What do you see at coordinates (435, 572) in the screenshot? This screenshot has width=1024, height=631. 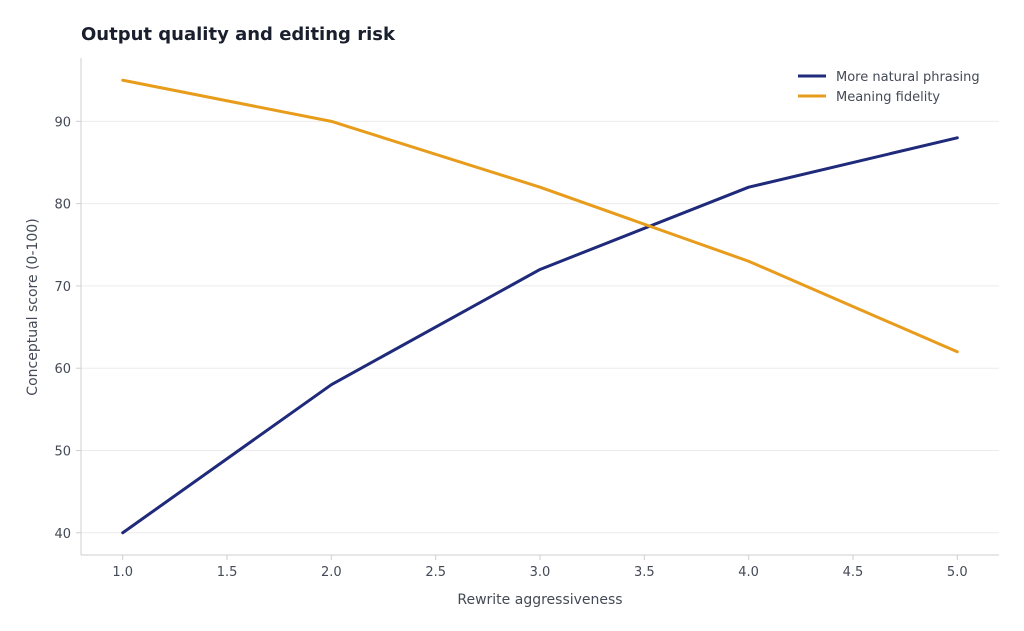 I see `x-tick-label: 2.5` at bounding box center [435, 572].